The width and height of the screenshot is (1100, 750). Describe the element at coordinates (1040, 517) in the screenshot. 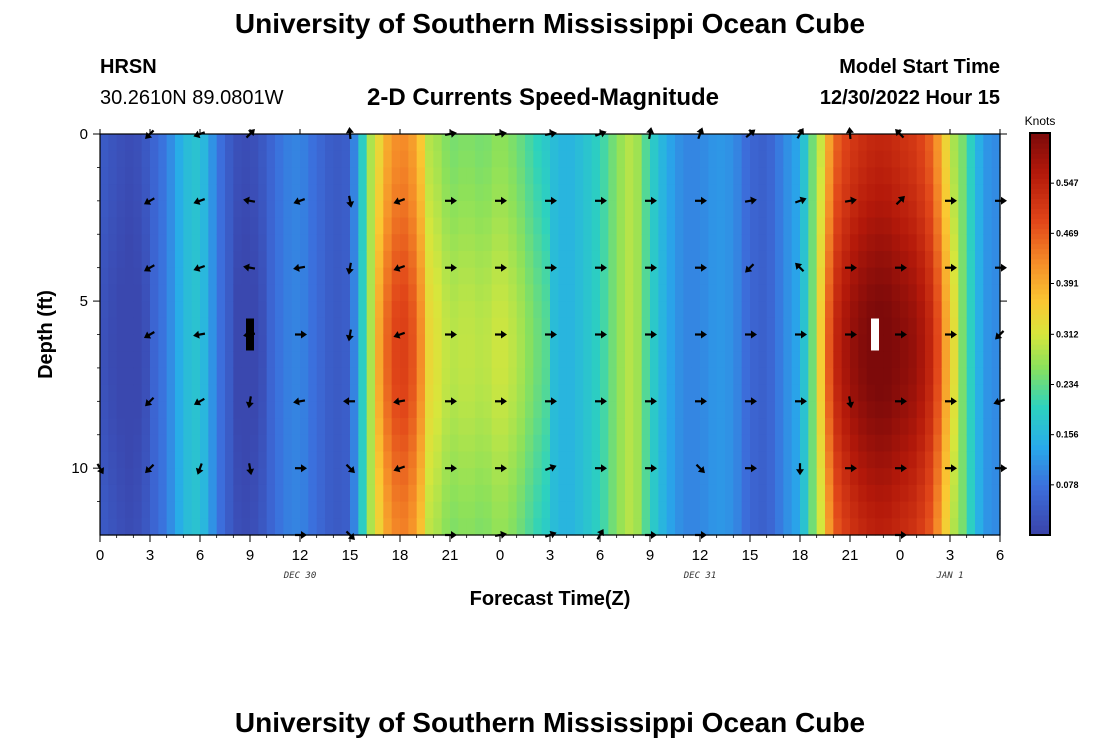

I see `colorbar-segment` at that location.